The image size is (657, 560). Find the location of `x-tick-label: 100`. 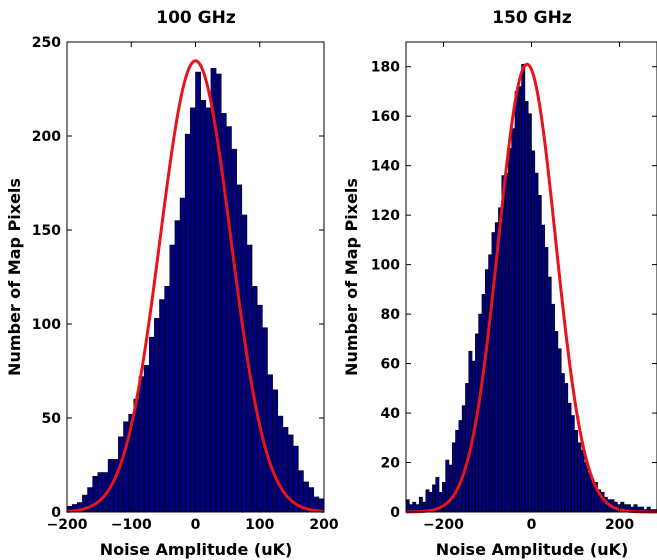

x-tick-label: 100 is located at coordinates (259, 525).